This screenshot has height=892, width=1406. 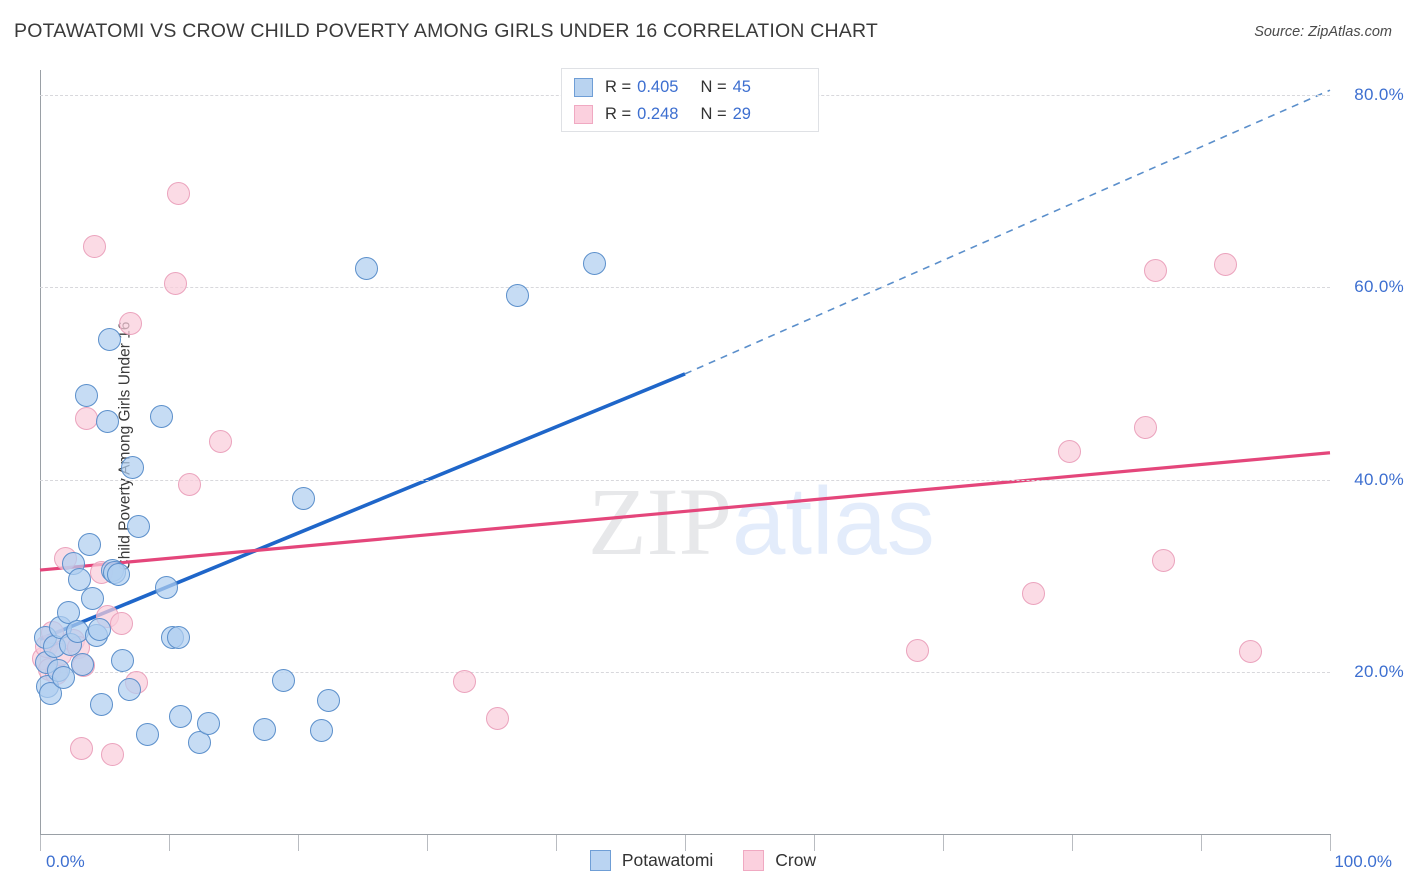 I want to click on legend-item-potawatomi: Potawatomi, so click(x=651, y=860).